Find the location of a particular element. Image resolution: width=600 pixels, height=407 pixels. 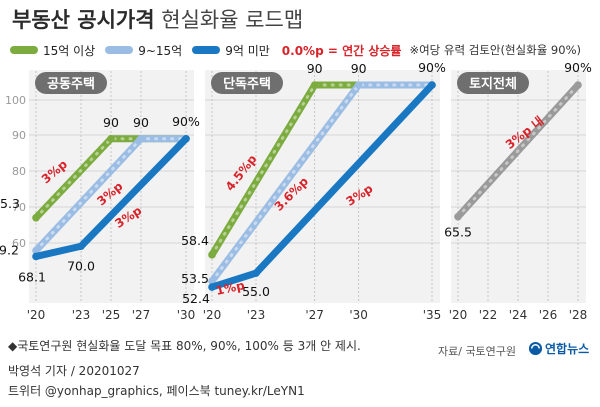

y-tick-label: 100 is located at coordinates (15, 100).